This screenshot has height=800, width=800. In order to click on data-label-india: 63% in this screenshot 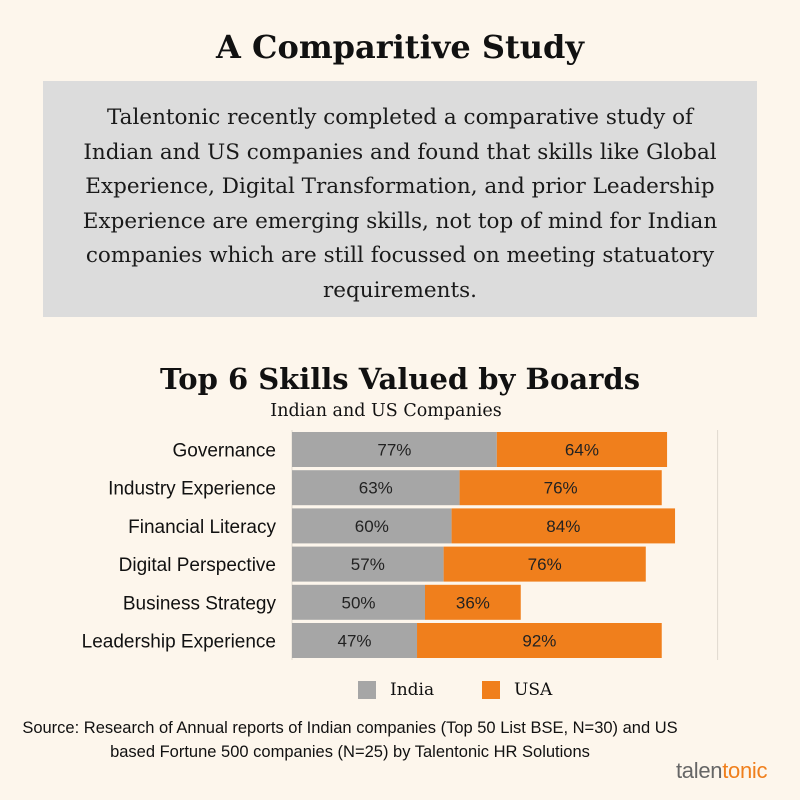, I will do `click(376, 488)`.